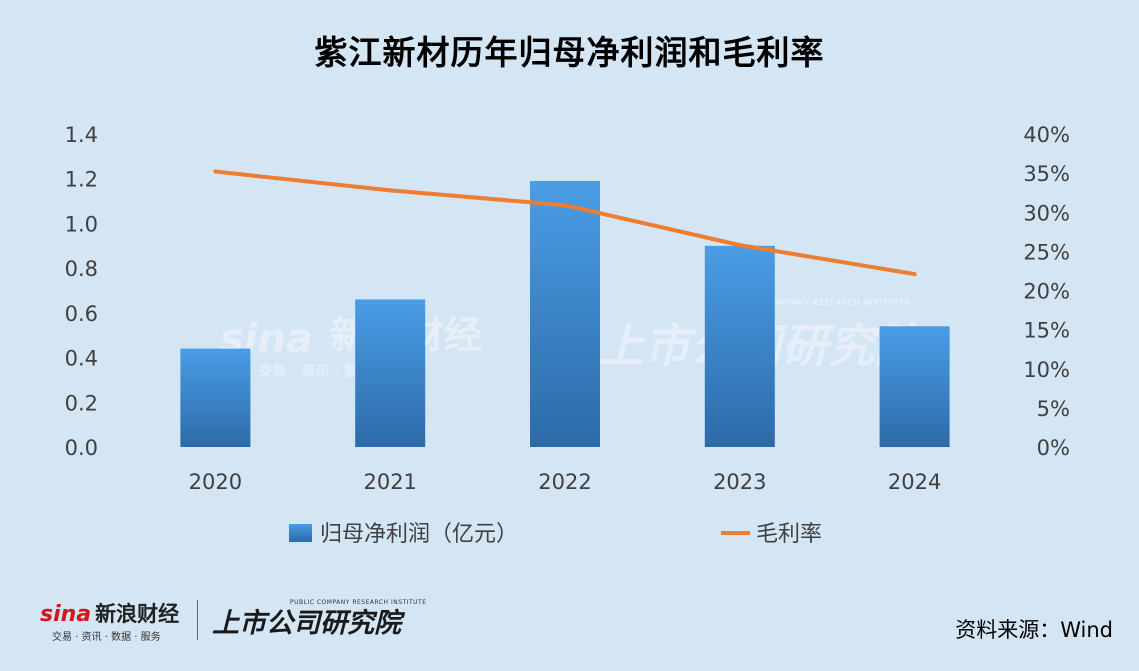 This screenshot has width=1139, height=671. I want to click on left-y-tick-label: 0.6, so click(81, 314).